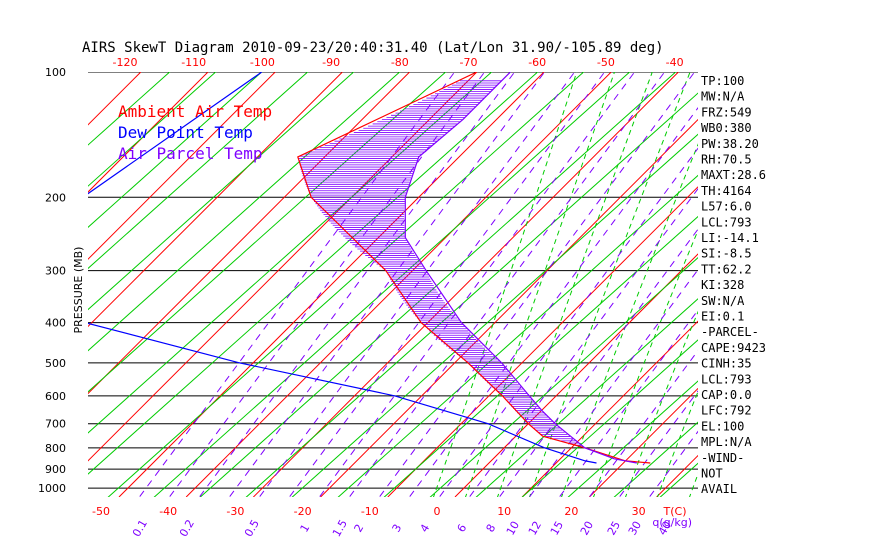 This screenshot has height=560, width=870. I want to click on top-temp-tick-label: -110, so click(193, 62).